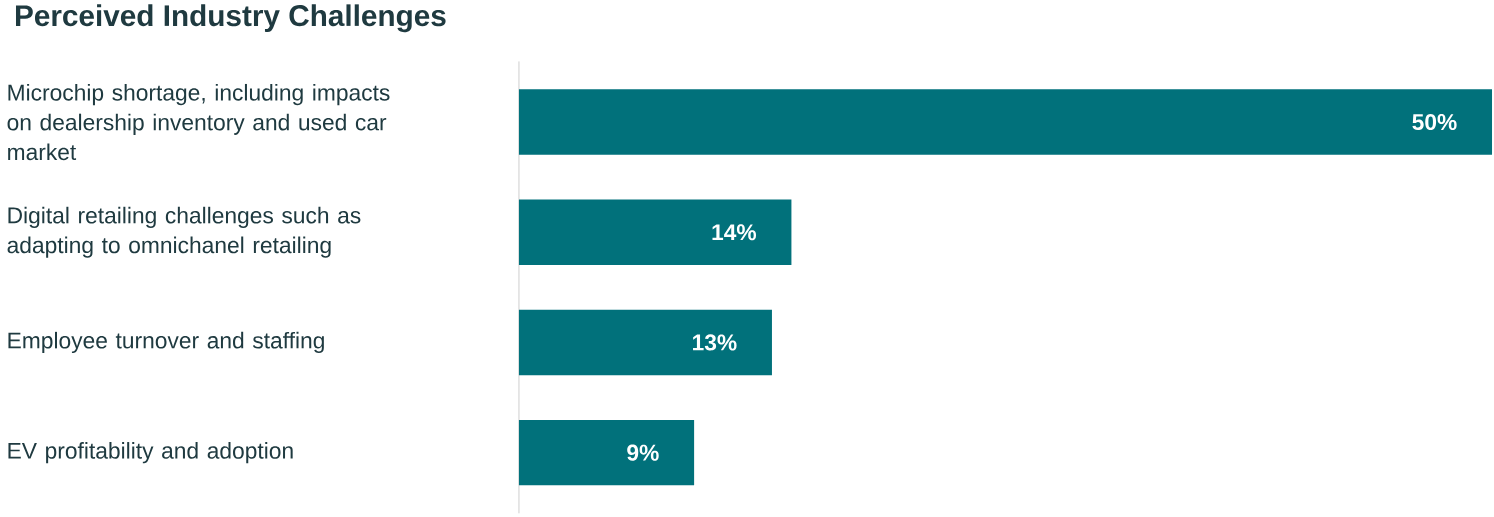 Image resolution: width=1494 pixels, height=517 pixels. What do you see at coordinates (230, 18) in the screenshot?
I see `text: Perceived Industry Challenges` at bounding box center [230, 18].